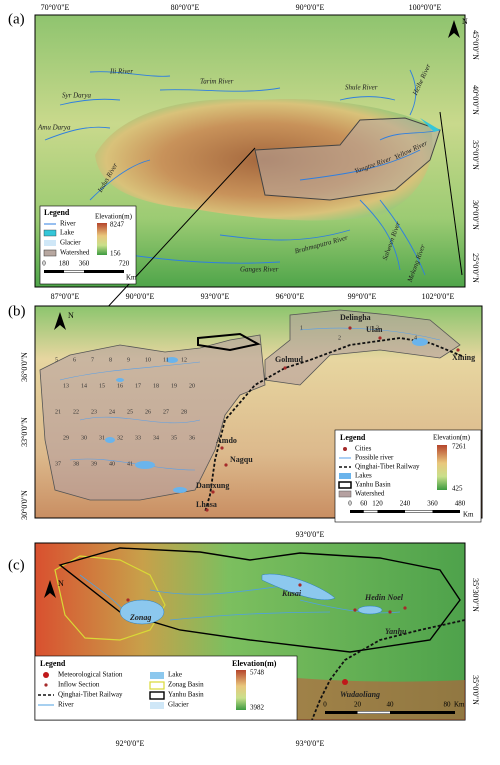  Describe the element at coordinates (56, 360) in the screenshot. I see `watershed-id: 5` at that location.